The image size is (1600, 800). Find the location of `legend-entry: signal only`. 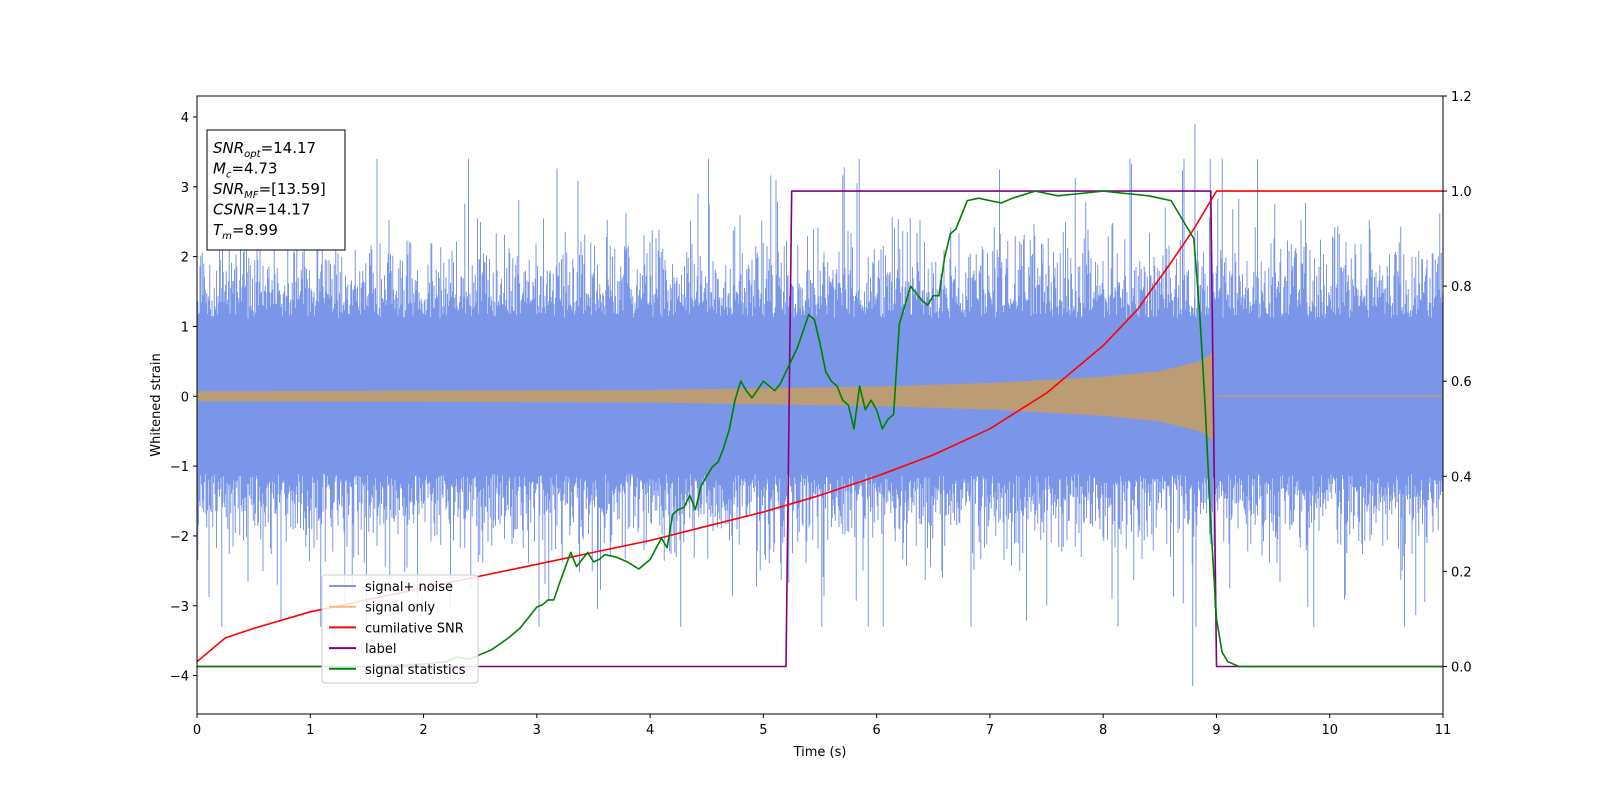

legend-entry: signal only is located at coordinates (400, 608).